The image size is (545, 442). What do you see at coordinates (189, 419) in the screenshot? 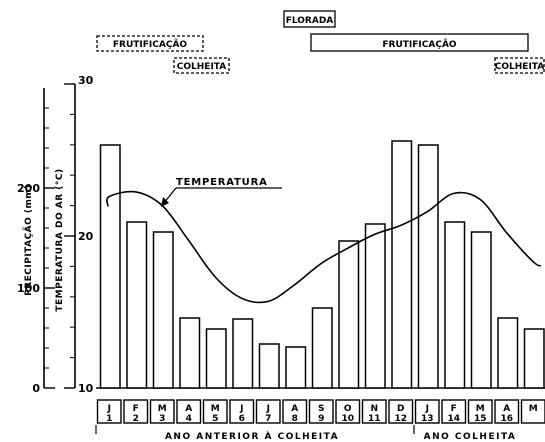
I see `month-number: 4` at bounding box center [189, 419].